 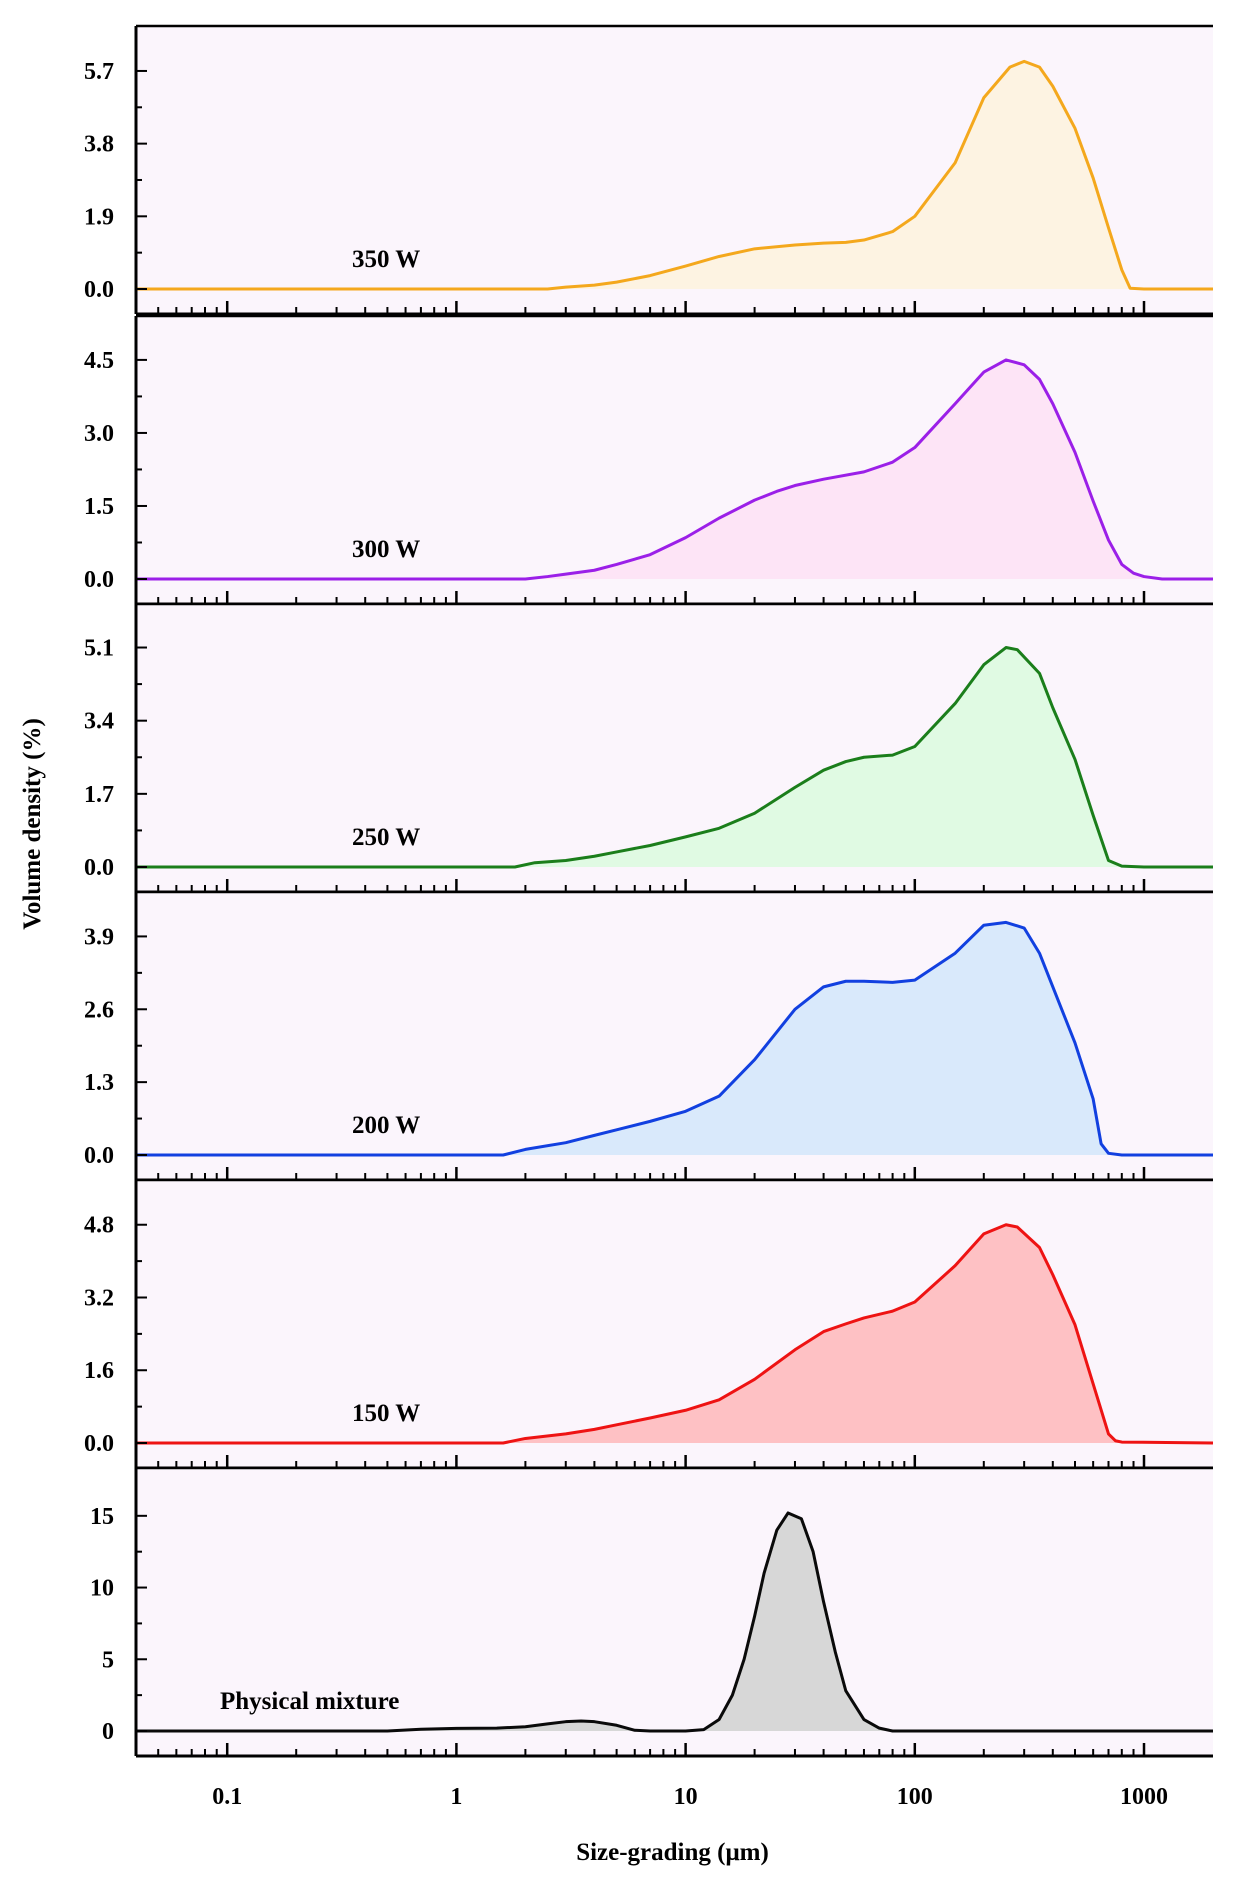 What do you see at coordinates (102, 1589) in the screenshot?
I see `y-tick-label: 10` at bounding box center [102, 1589].